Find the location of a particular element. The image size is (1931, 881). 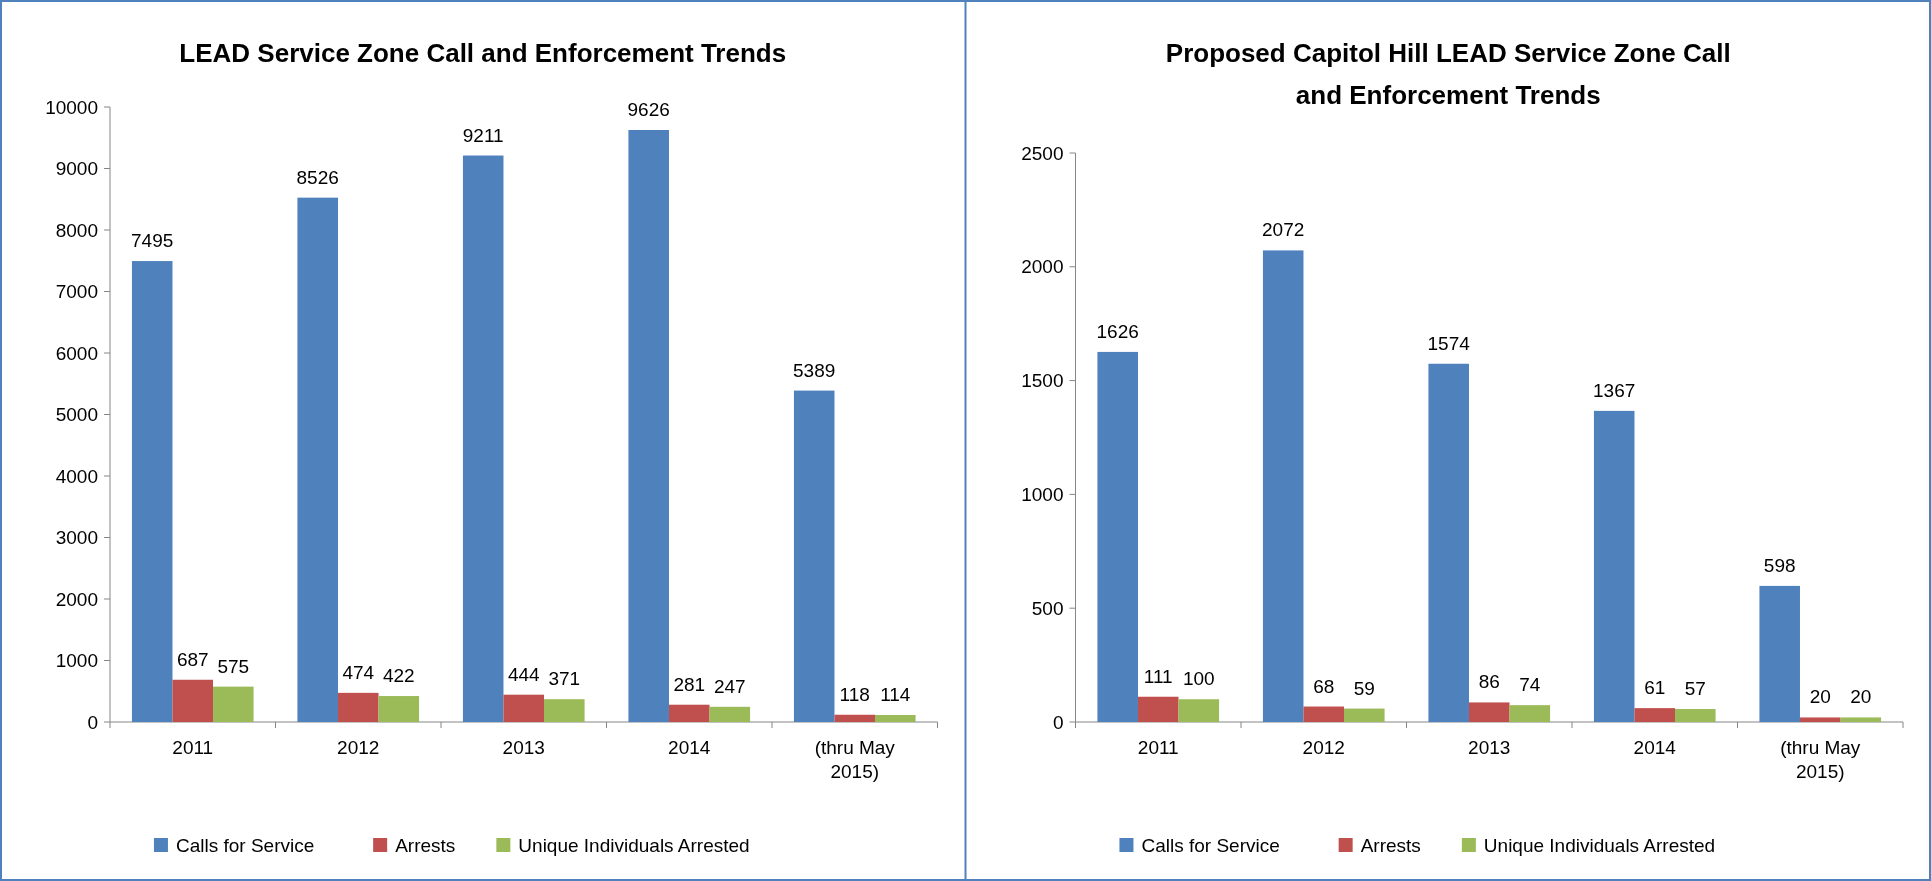

y-tick-label: 500 is located at coordinates (1047, 608).